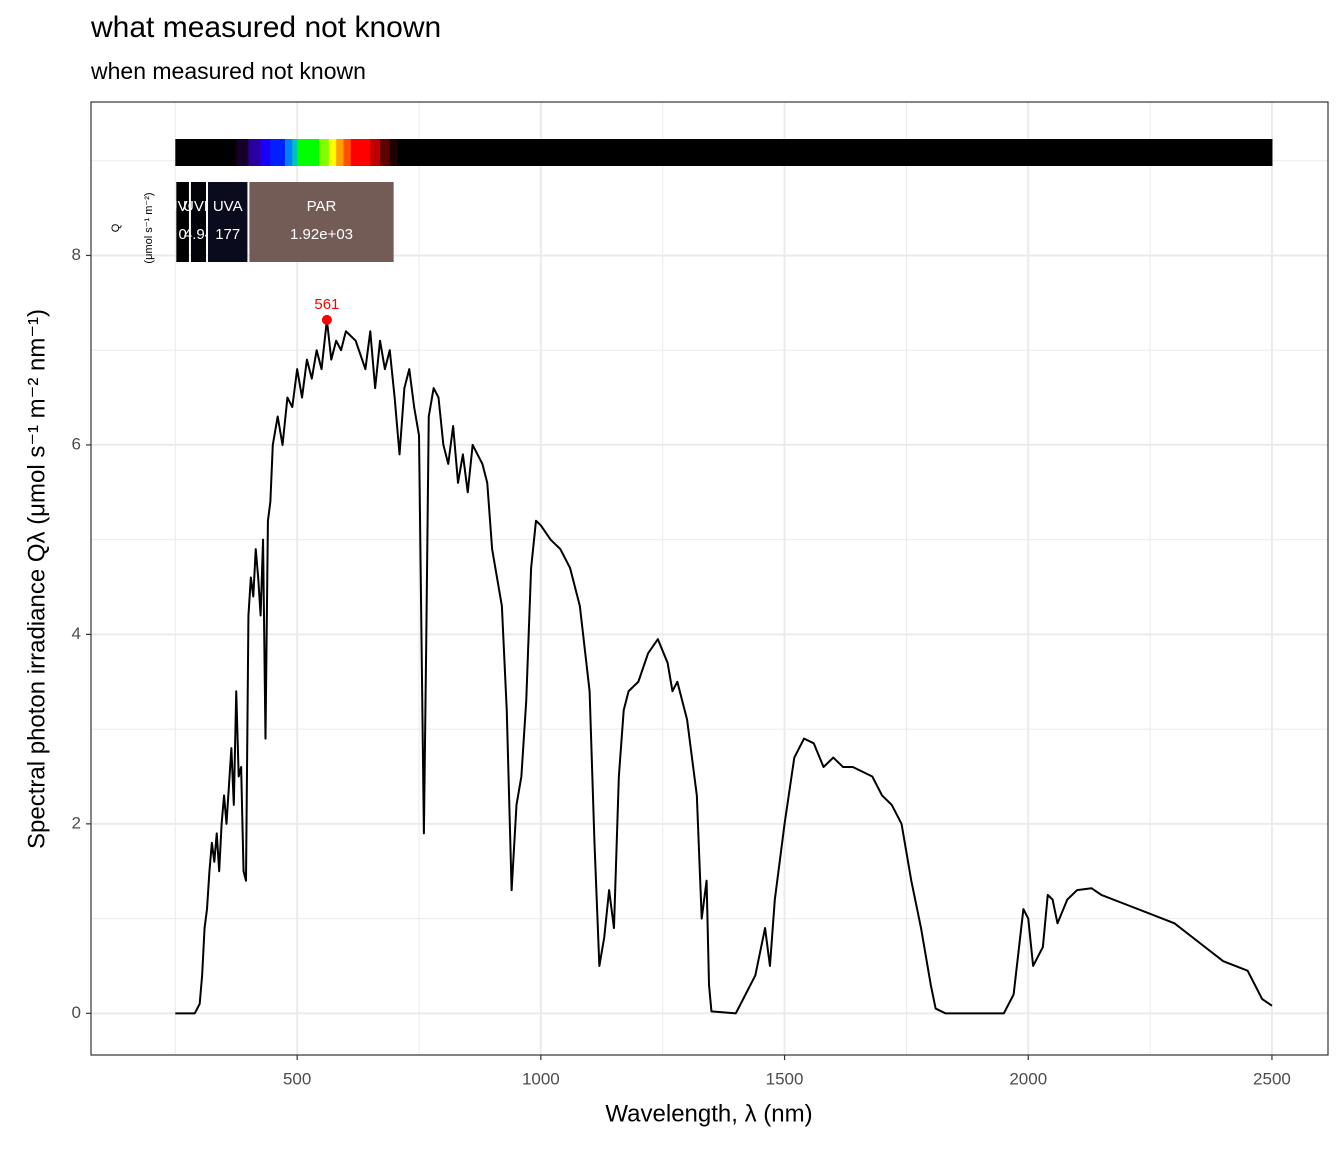 Image resolution: width=1344 pixels, height=1152 pixels. Describe the element at coordinates (76, 1012) in the screenshot. I see `y-tick-label: 0` at that location.